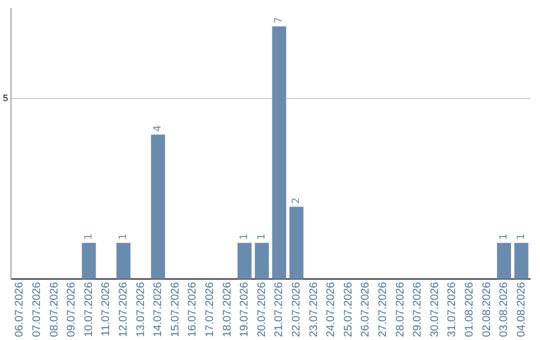 The width and height of the screenshot is (540, 340). I want to click on x-tick-label: 12.07.2026, so click(123, 310).